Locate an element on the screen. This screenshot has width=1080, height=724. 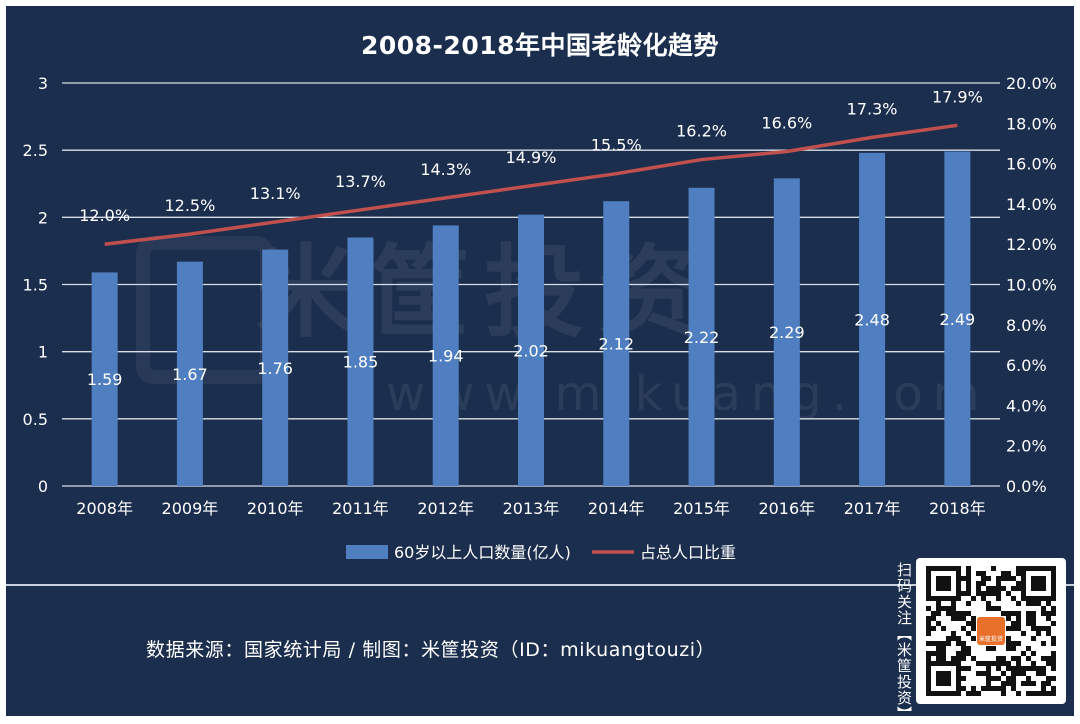
x-axis-tick-label: 2011年 is located at coordinates (360, 508).